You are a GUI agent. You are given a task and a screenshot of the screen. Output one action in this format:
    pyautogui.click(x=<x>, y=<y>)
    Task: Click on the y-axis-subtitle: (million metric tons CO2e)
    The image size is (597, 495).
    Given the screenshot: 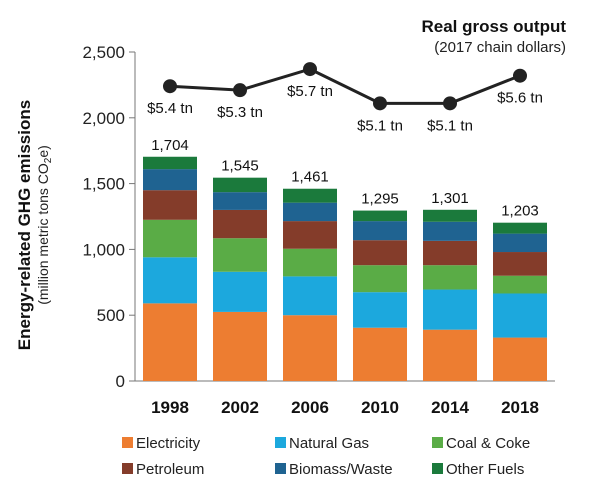 What is the action you would take?
    pyautogui.click(x=44, y=225)
    